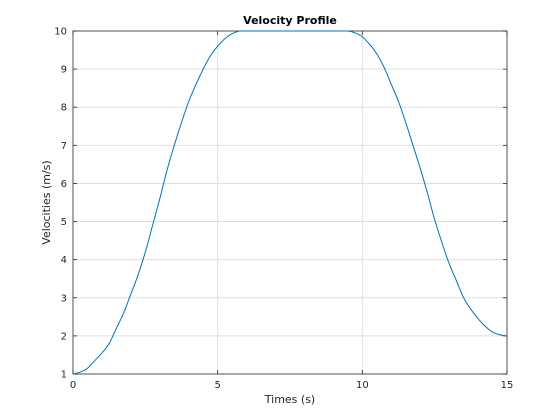 The width and height of the screenshot is (560, 420). Describe the element at coordinates (64, 375) in the screenshot. I see `y-tick-label: 1` at that location.